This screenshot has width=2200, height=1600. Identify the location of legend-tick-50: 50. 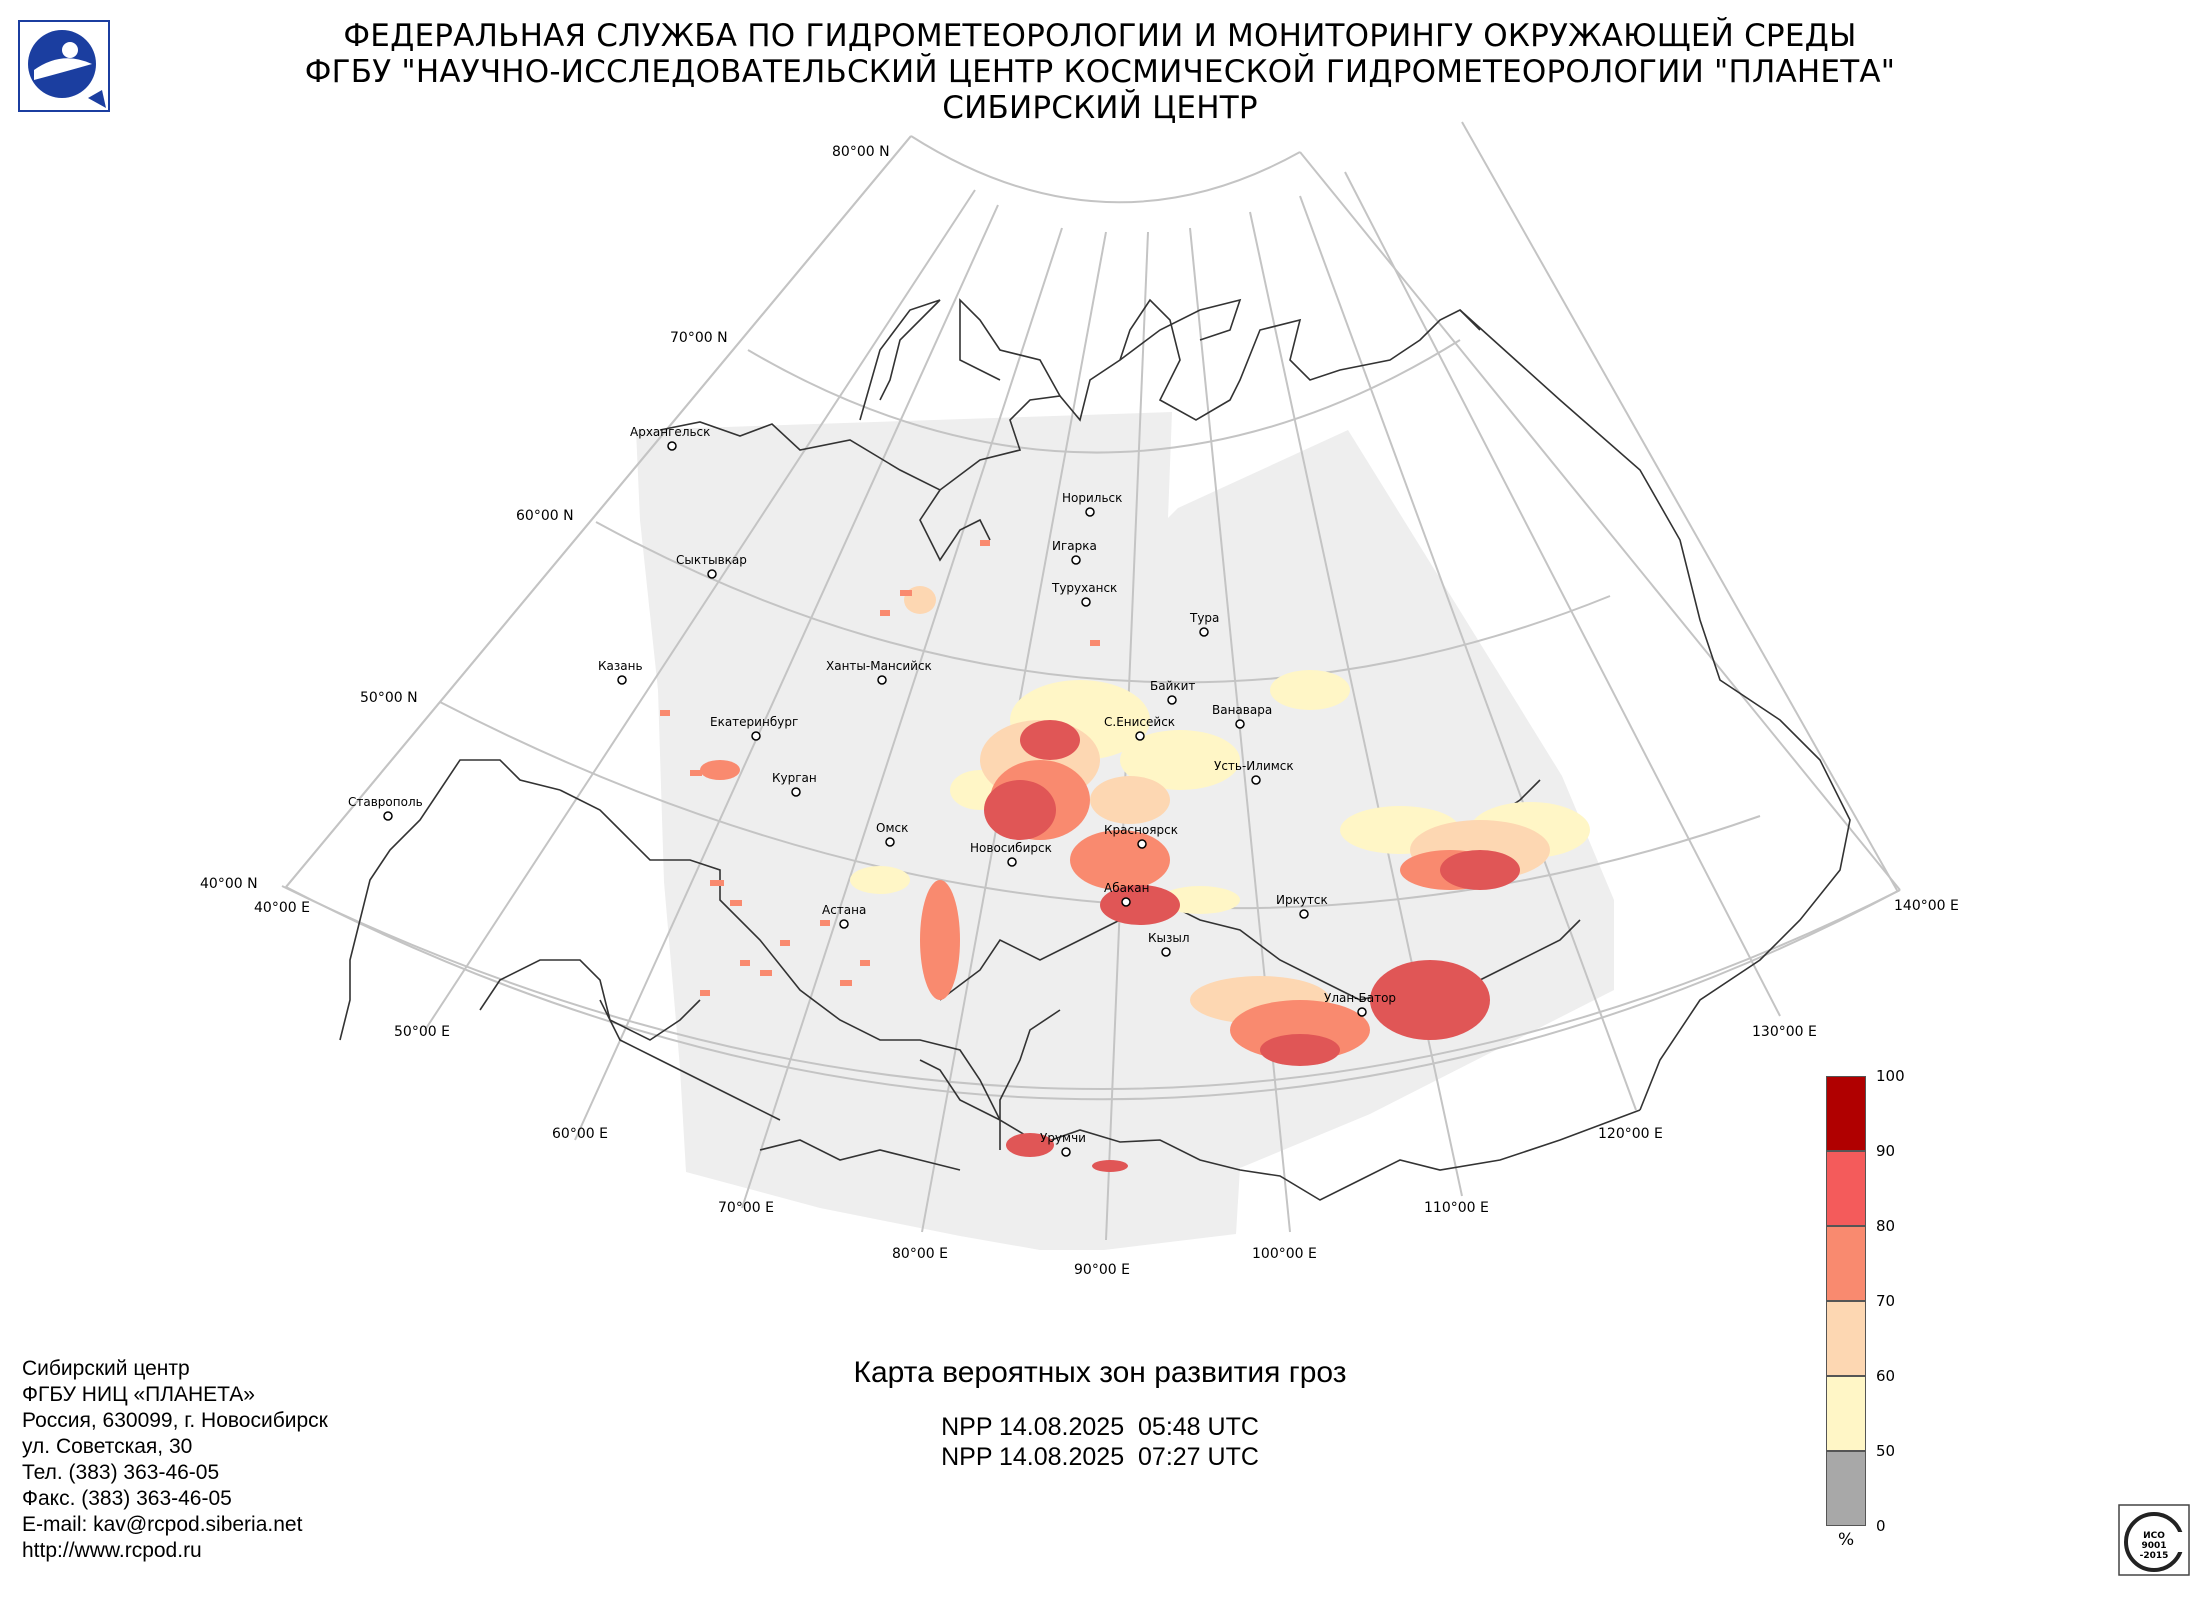
(1886, 1451).